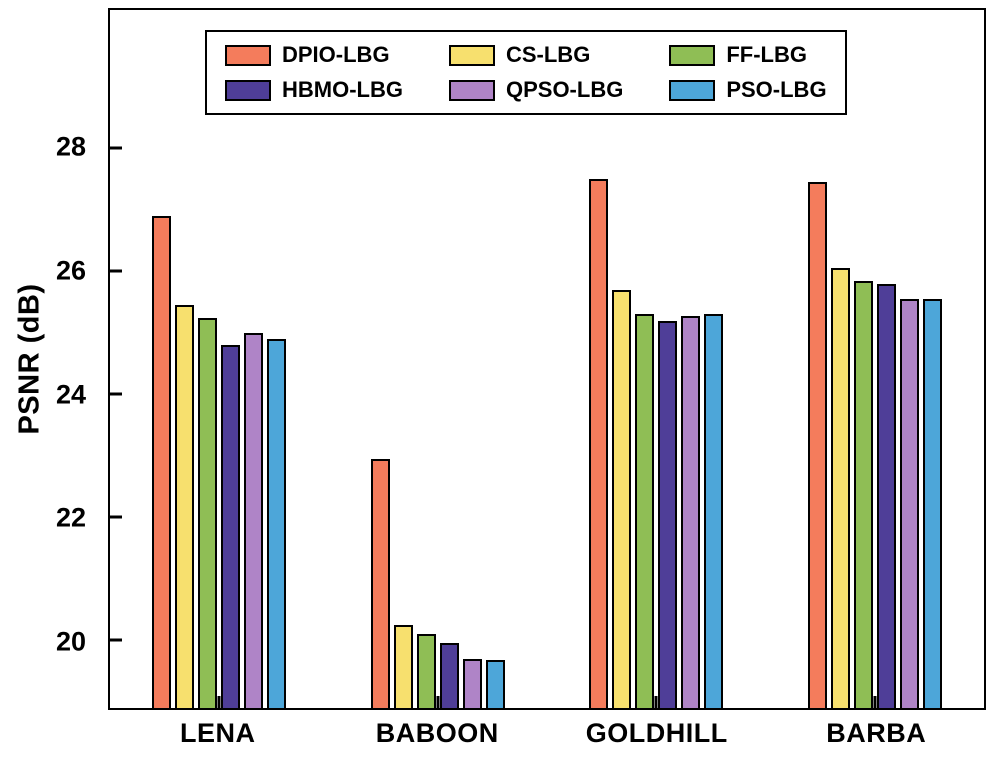 This screenshot has width=1000, height=759. What do you see at coordinates (876, 733) in the screenshot?
I see `x-tick-label-barba: BARBA` at bounding box center [876, 733].